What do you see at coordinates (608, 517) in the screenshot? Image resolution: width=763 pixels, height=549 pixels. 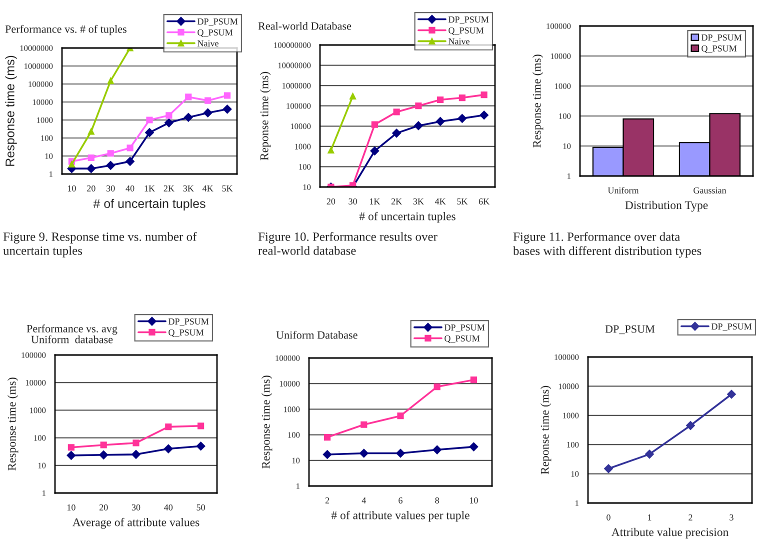 I see `x-tick-label: 0` at bounding box center [608, 517].